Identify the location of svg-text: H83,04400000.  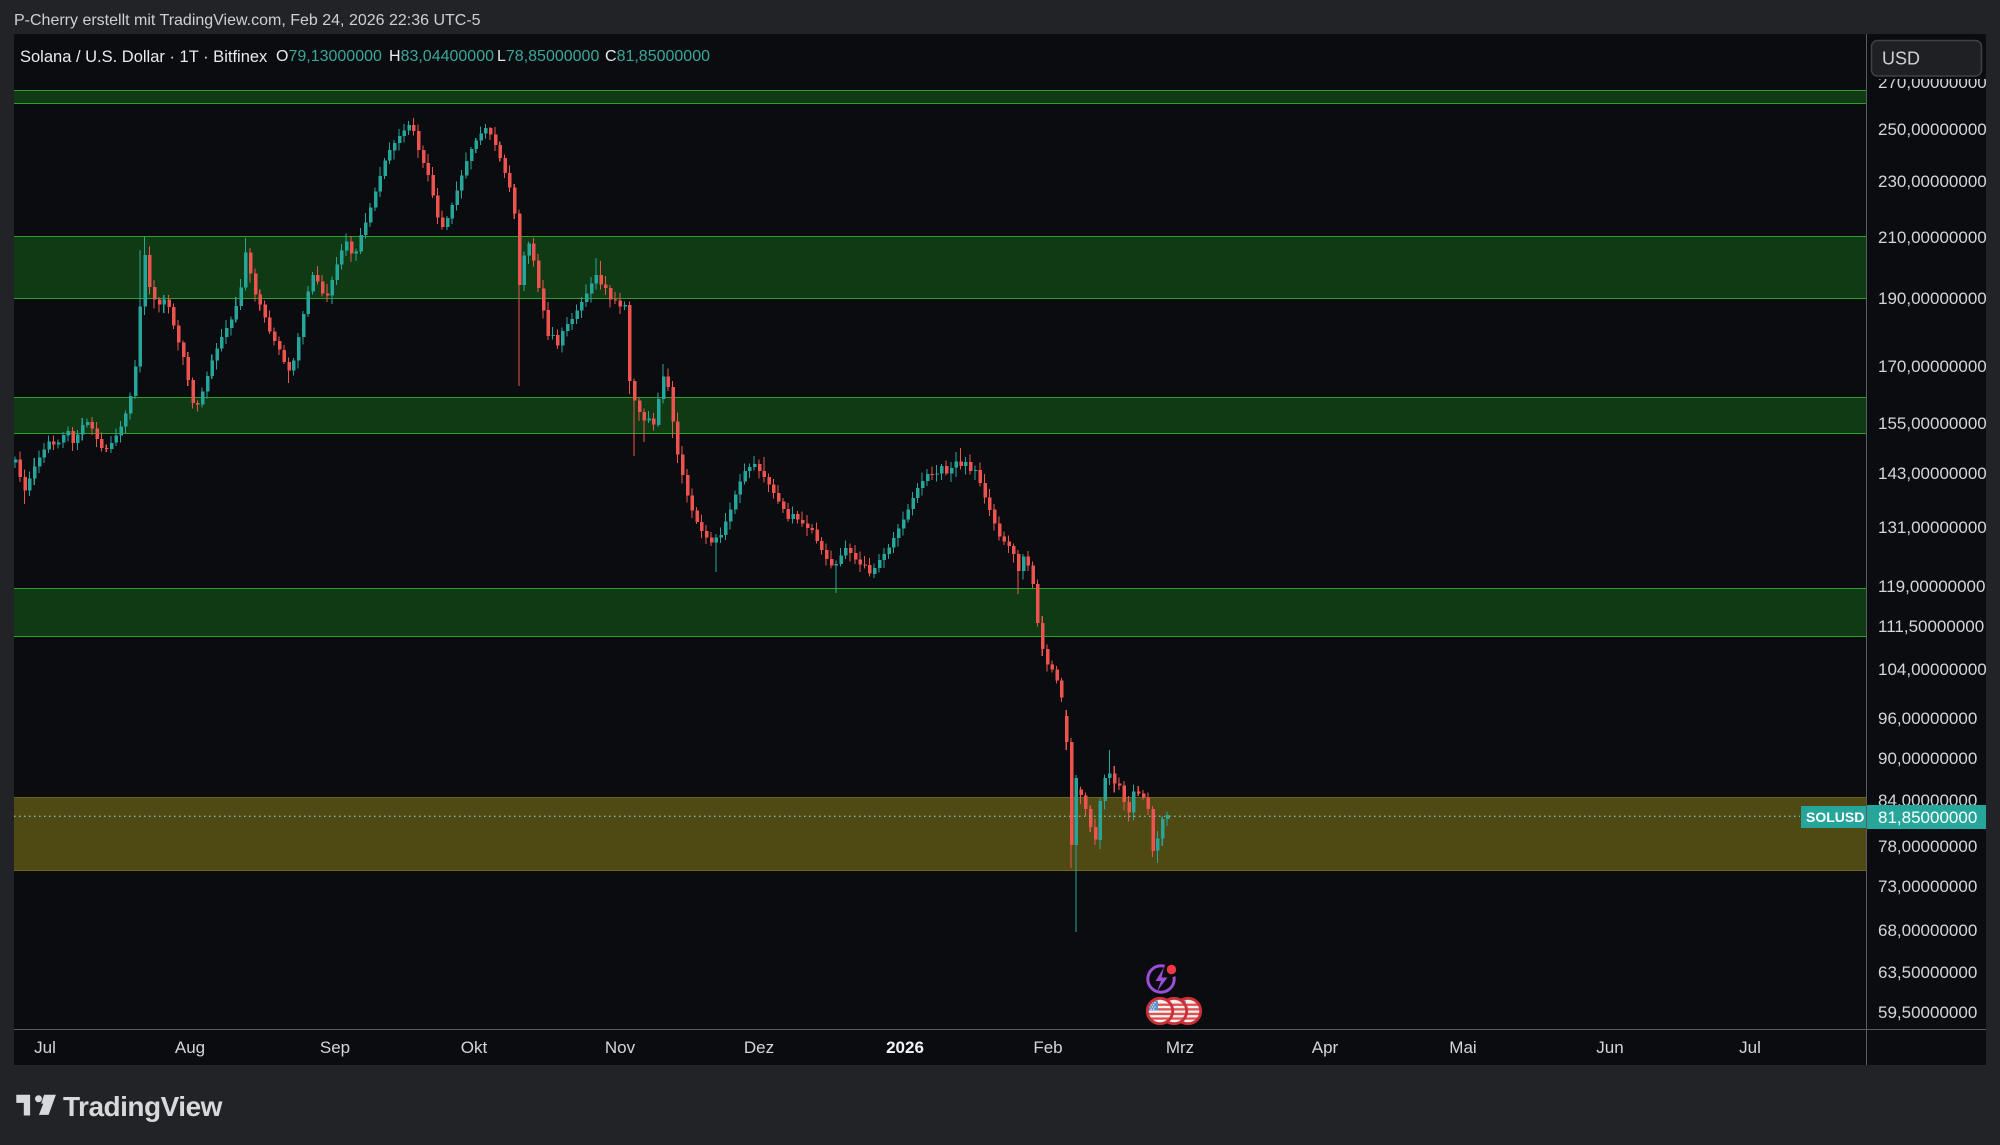
(441, 56).